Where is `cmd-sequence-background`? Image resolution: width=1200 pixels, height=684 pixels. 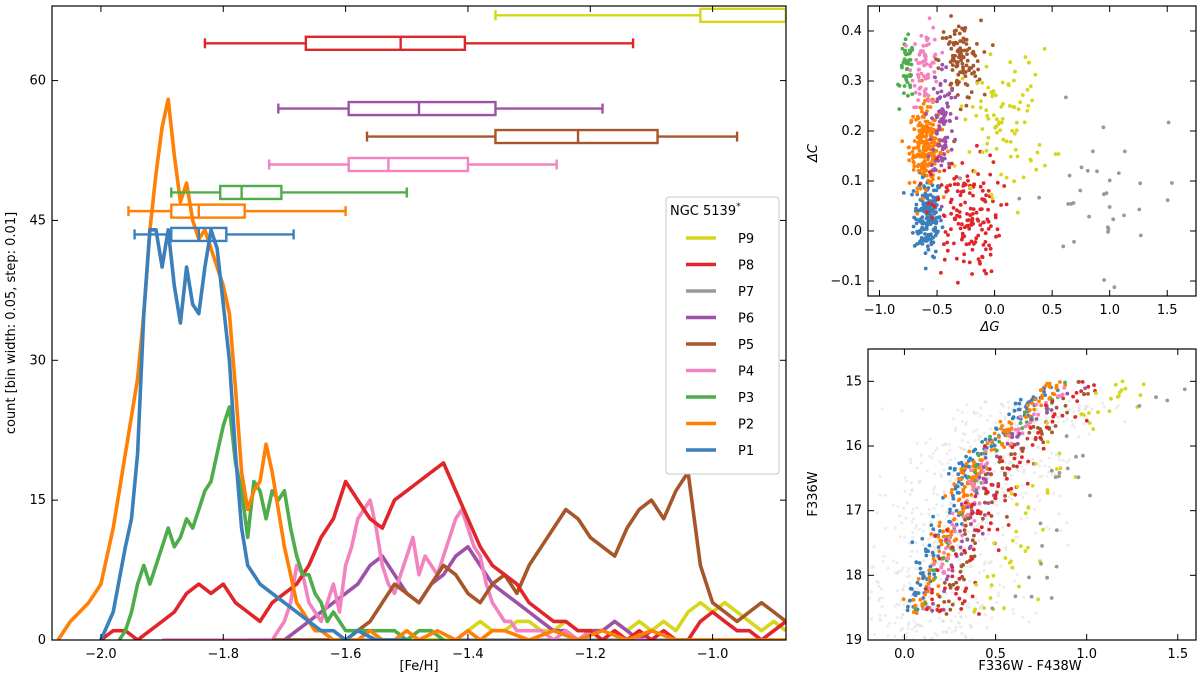 cmd-sequence-background is located at coordinates (997, 520).